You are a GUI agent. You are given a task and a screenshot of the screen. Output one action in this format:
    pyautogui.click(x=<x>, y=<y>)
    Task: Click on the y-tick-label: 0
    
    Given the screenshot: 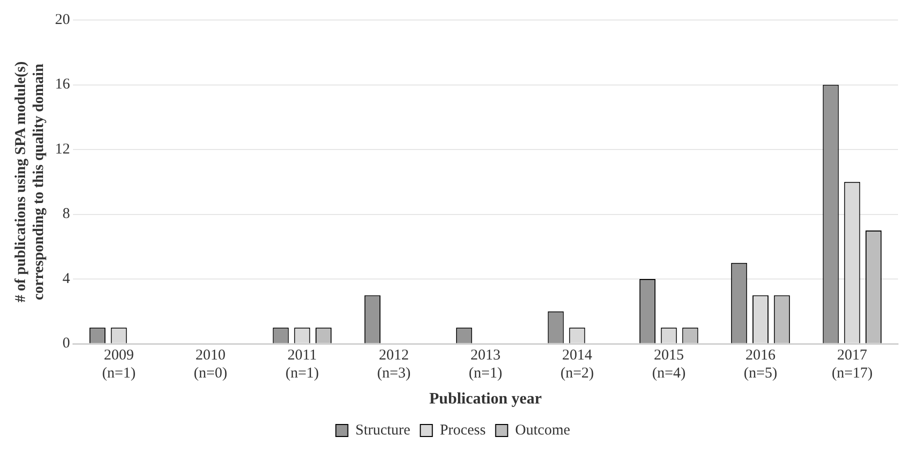 What is the action you would take?
    pyautogui.click(x=66, y=344)
    